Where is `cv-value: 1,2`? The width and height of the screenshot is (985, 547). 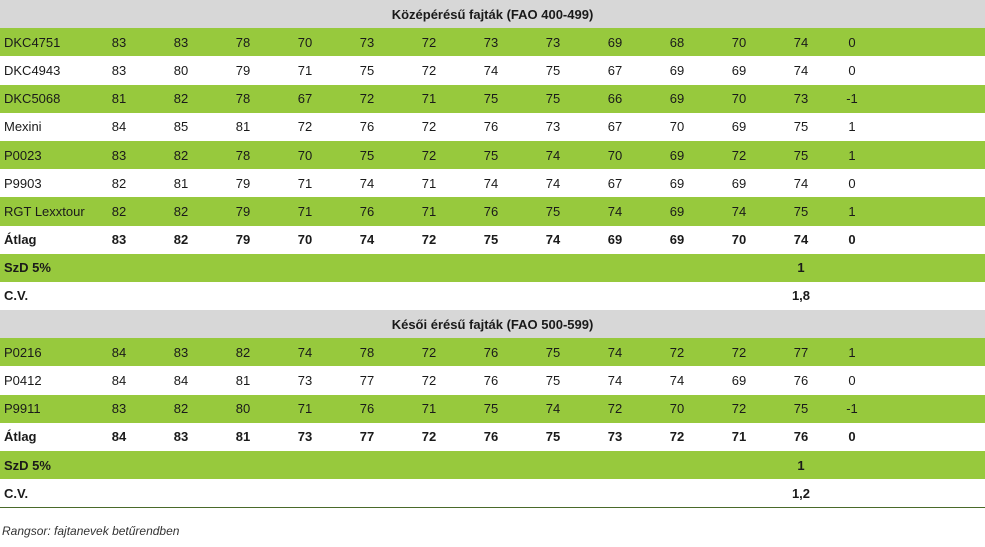 cv-value: 1,2 is located at coordinates (801, 493).